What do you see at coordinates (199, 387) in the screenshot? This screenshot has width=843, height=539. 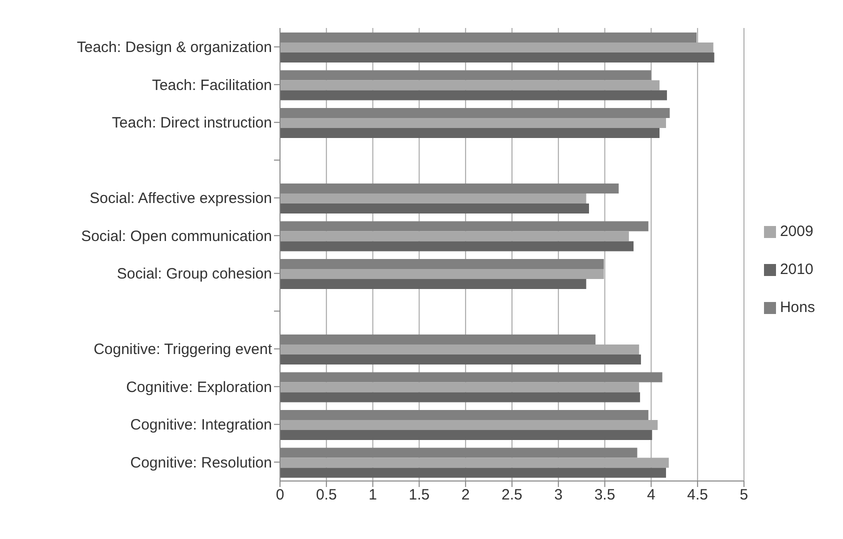 I see `y-tick-label: Cognitive: Exploration` at bounding box center [199, 387].